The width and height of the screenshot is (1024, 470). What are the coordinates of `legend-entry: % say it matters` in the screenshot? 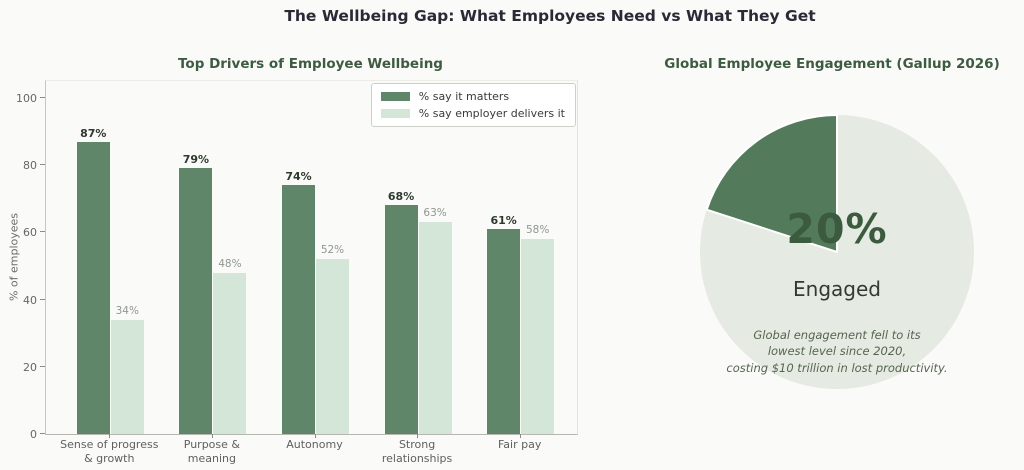 It's located at (472, 96).